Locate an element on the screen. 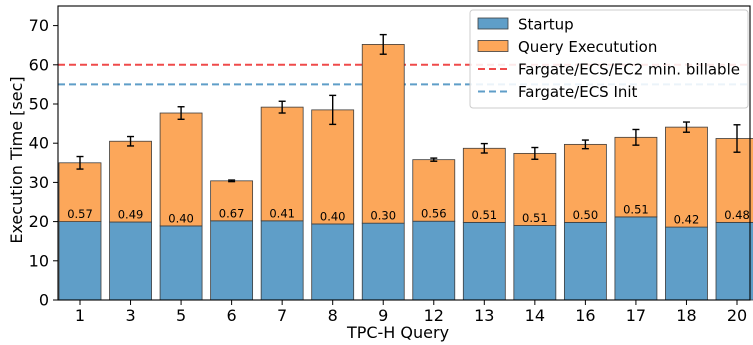  x-tick-label-17: 17 is located at coordinates (636, 315).